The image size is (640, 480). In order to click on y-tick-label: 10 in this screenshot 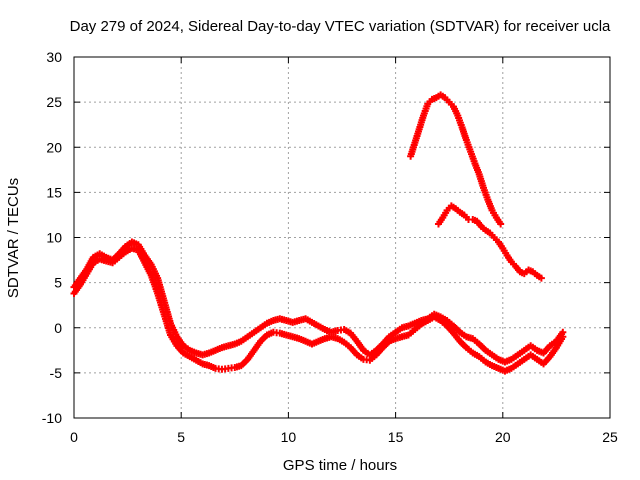, I will do `click(54, 238)`.